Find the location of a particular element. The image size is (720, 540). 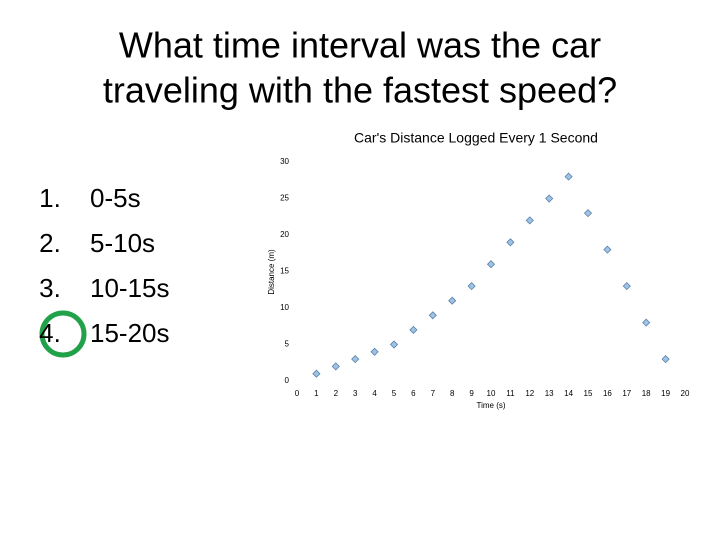

y-tick-label: 30 is located at coordinates (284, 161).